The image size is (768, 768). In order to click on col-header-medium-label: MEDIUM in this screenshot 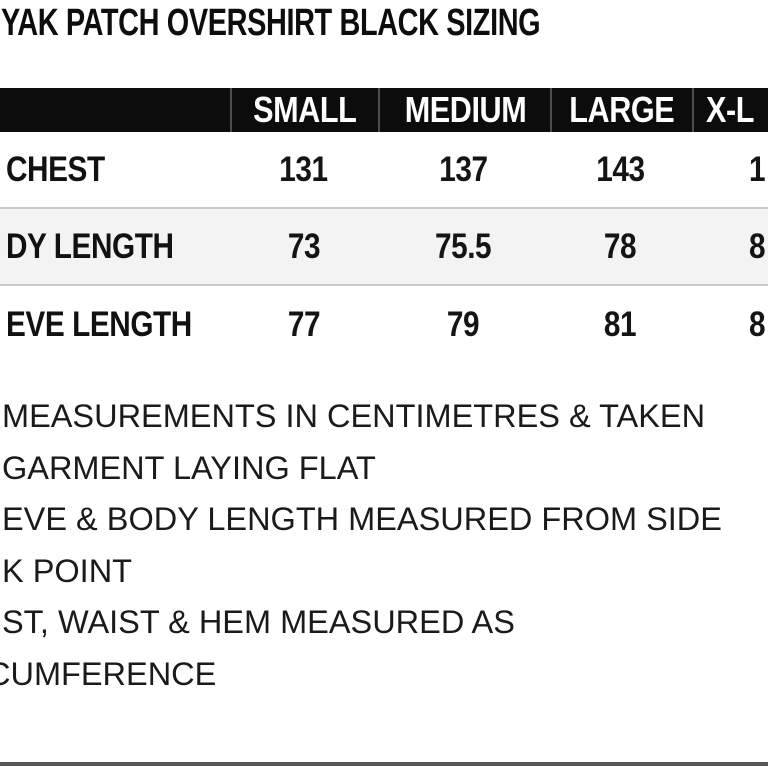, I will do `click(465, 109)`.